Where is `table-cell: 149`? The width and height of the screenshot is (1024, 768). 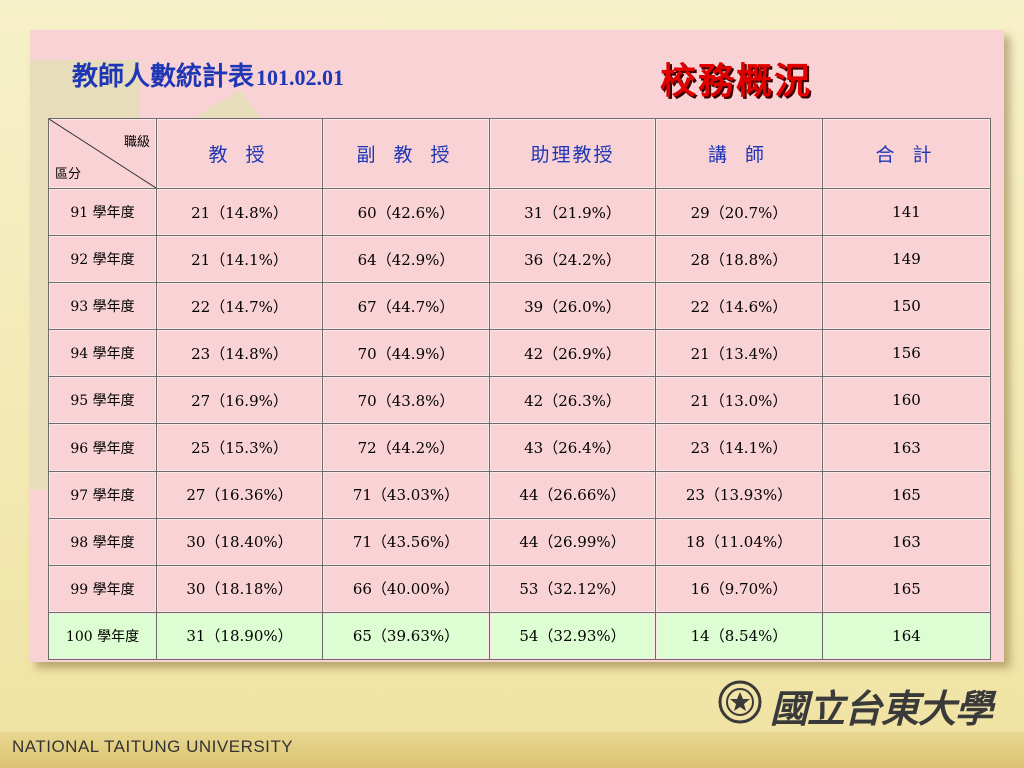 table-cell: 149 is located at coordinates (906, 259).